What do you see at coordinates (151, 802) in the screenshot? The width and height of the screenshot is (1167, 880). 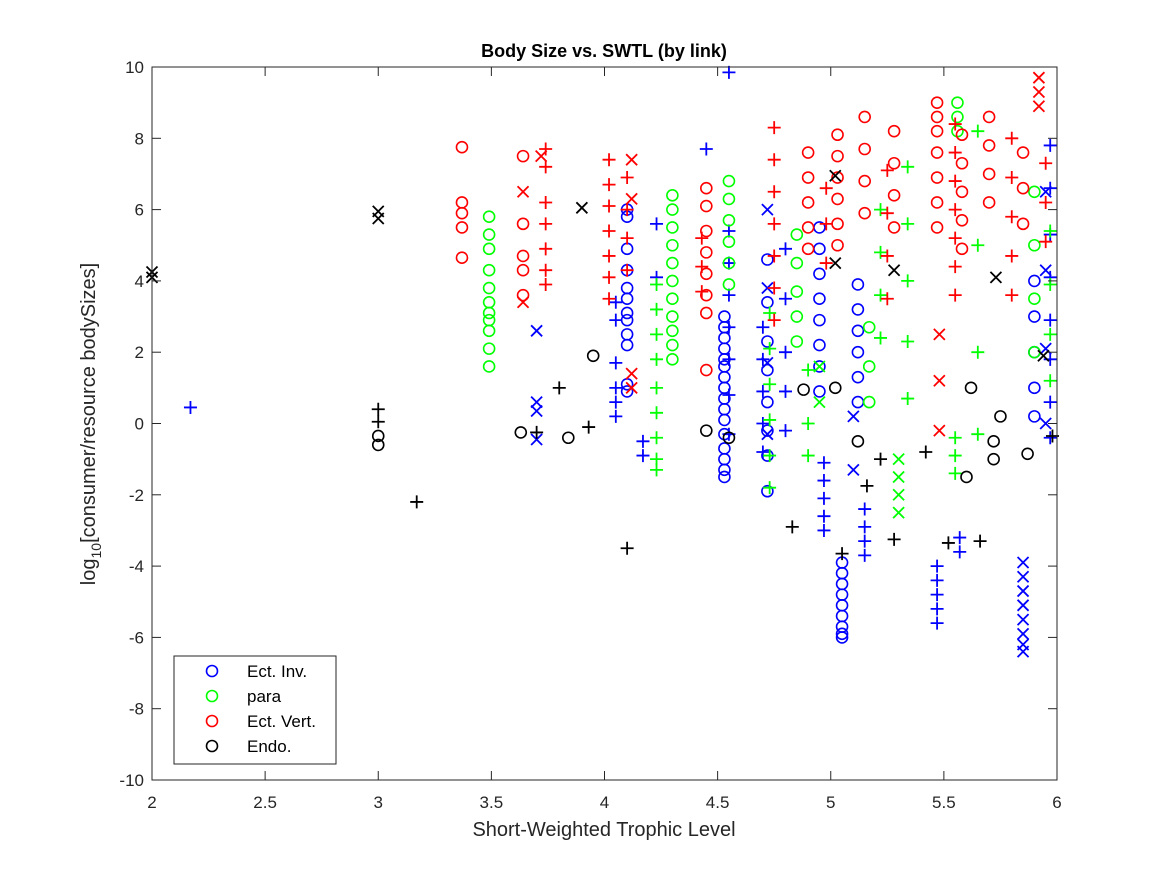 I see `x-tick-label: 2` at bounding box center [151, 802].